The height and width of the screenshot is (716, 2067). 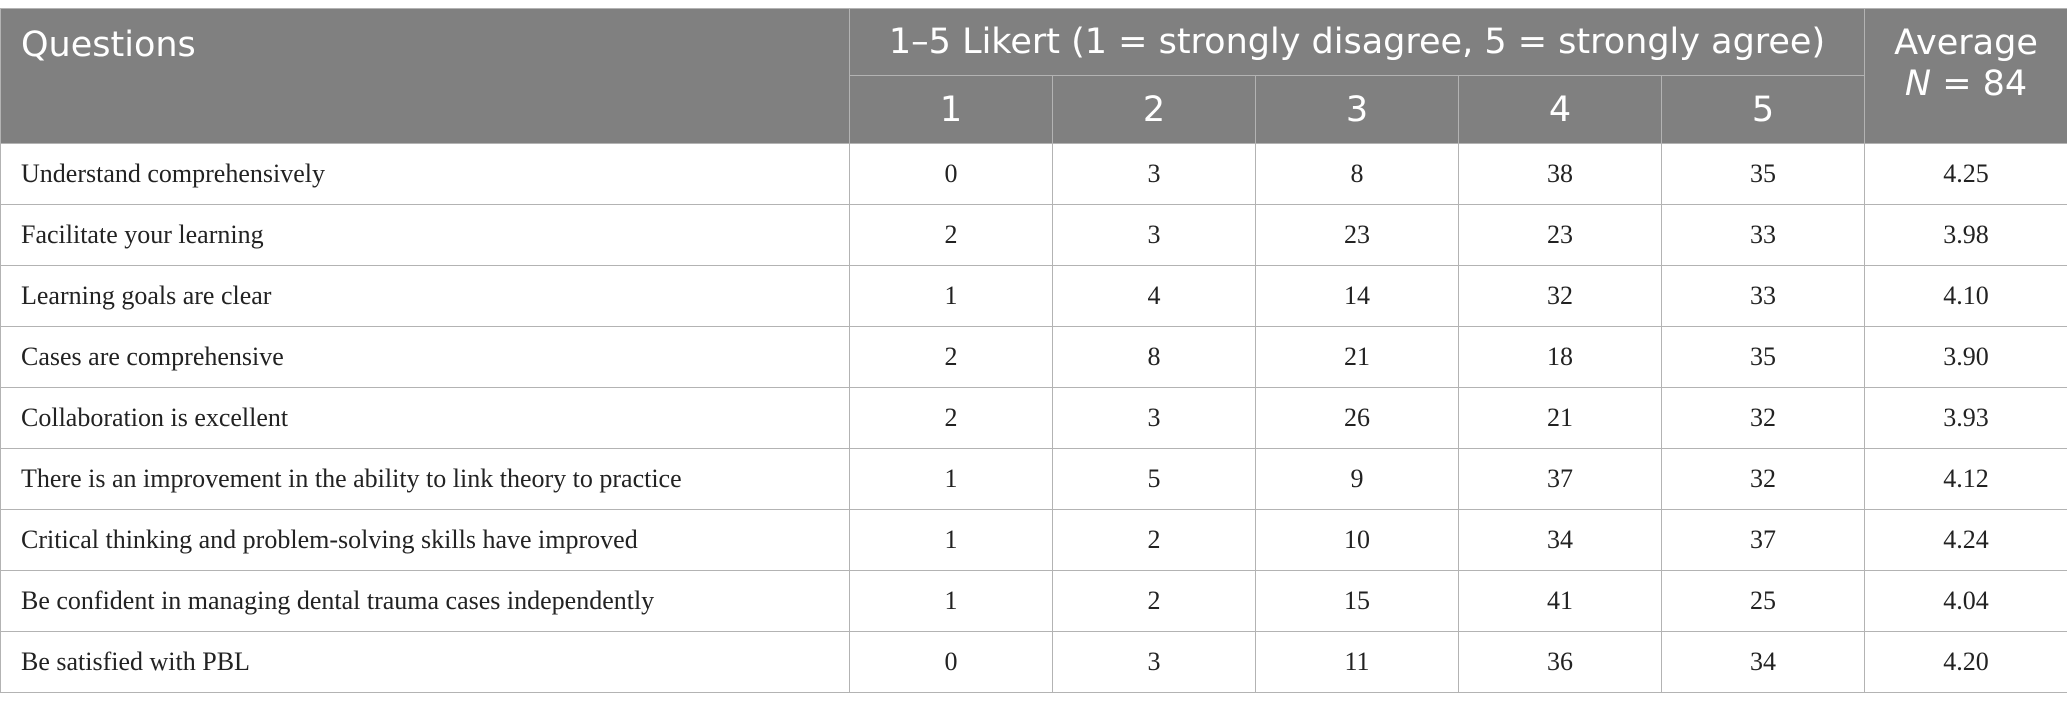 What do you see at coordinates (1560, 174) in the screenshot?
I see `count-cell-4: 38` at bounding box center [1560, 174].